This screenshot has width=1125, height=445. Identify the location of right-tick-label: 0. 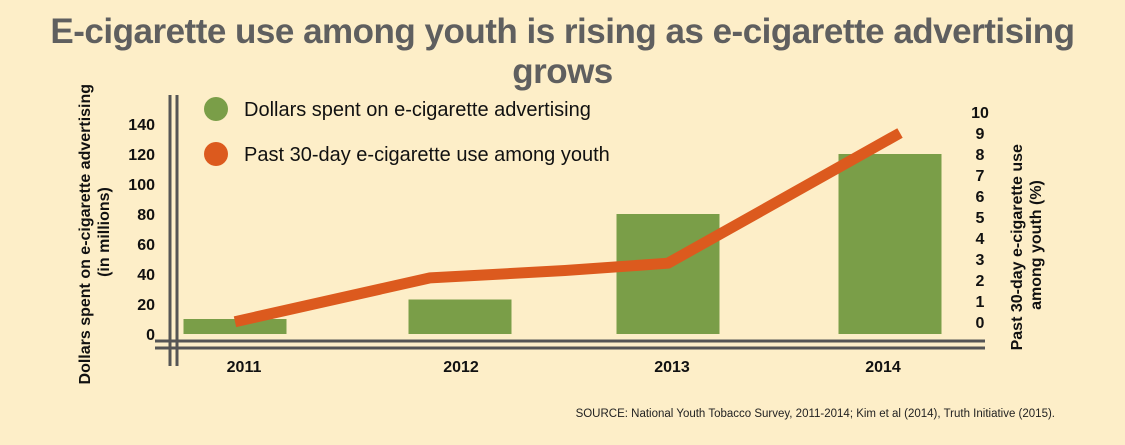
(980, 323).